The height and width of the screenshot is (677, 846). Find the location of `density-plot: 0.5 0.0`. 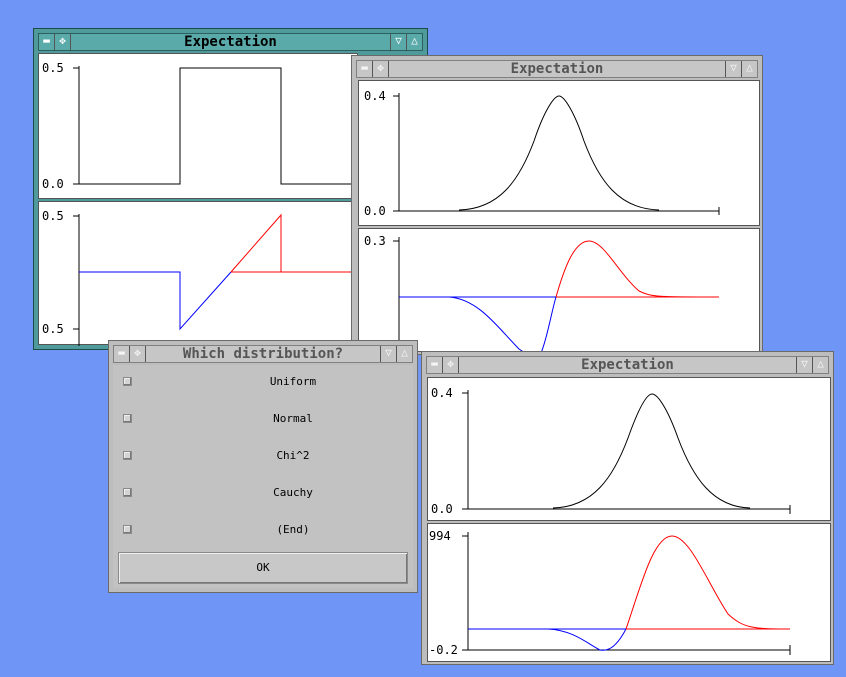

density-plot: 0.5 0.0 is located at coordinates (198, 126).